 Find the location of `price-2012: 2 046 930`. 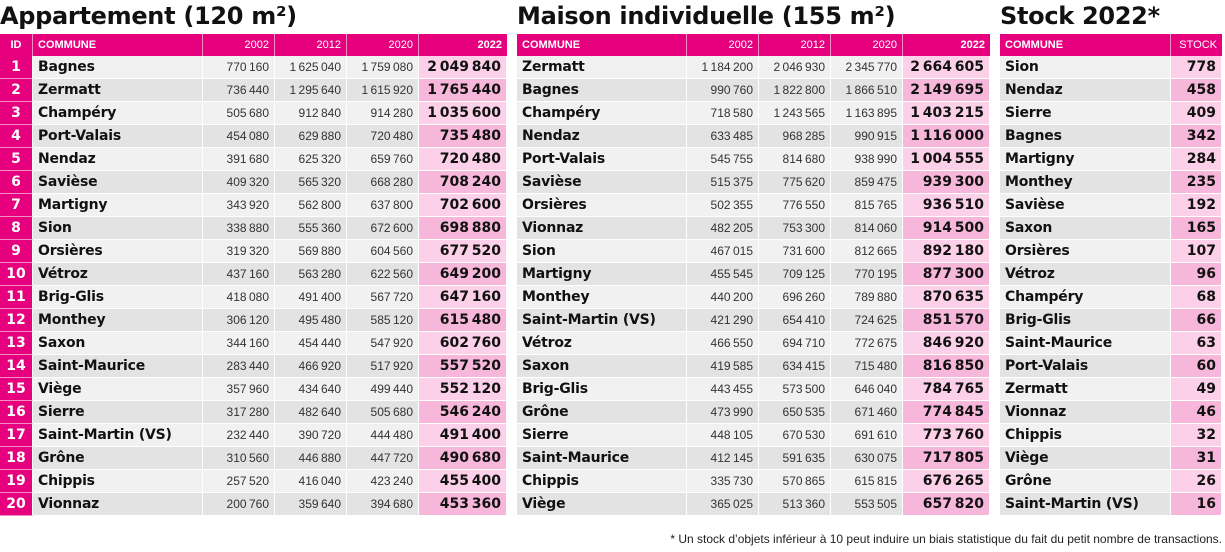

price-2012: 2 046 930 is located at coordinates (795, 67).